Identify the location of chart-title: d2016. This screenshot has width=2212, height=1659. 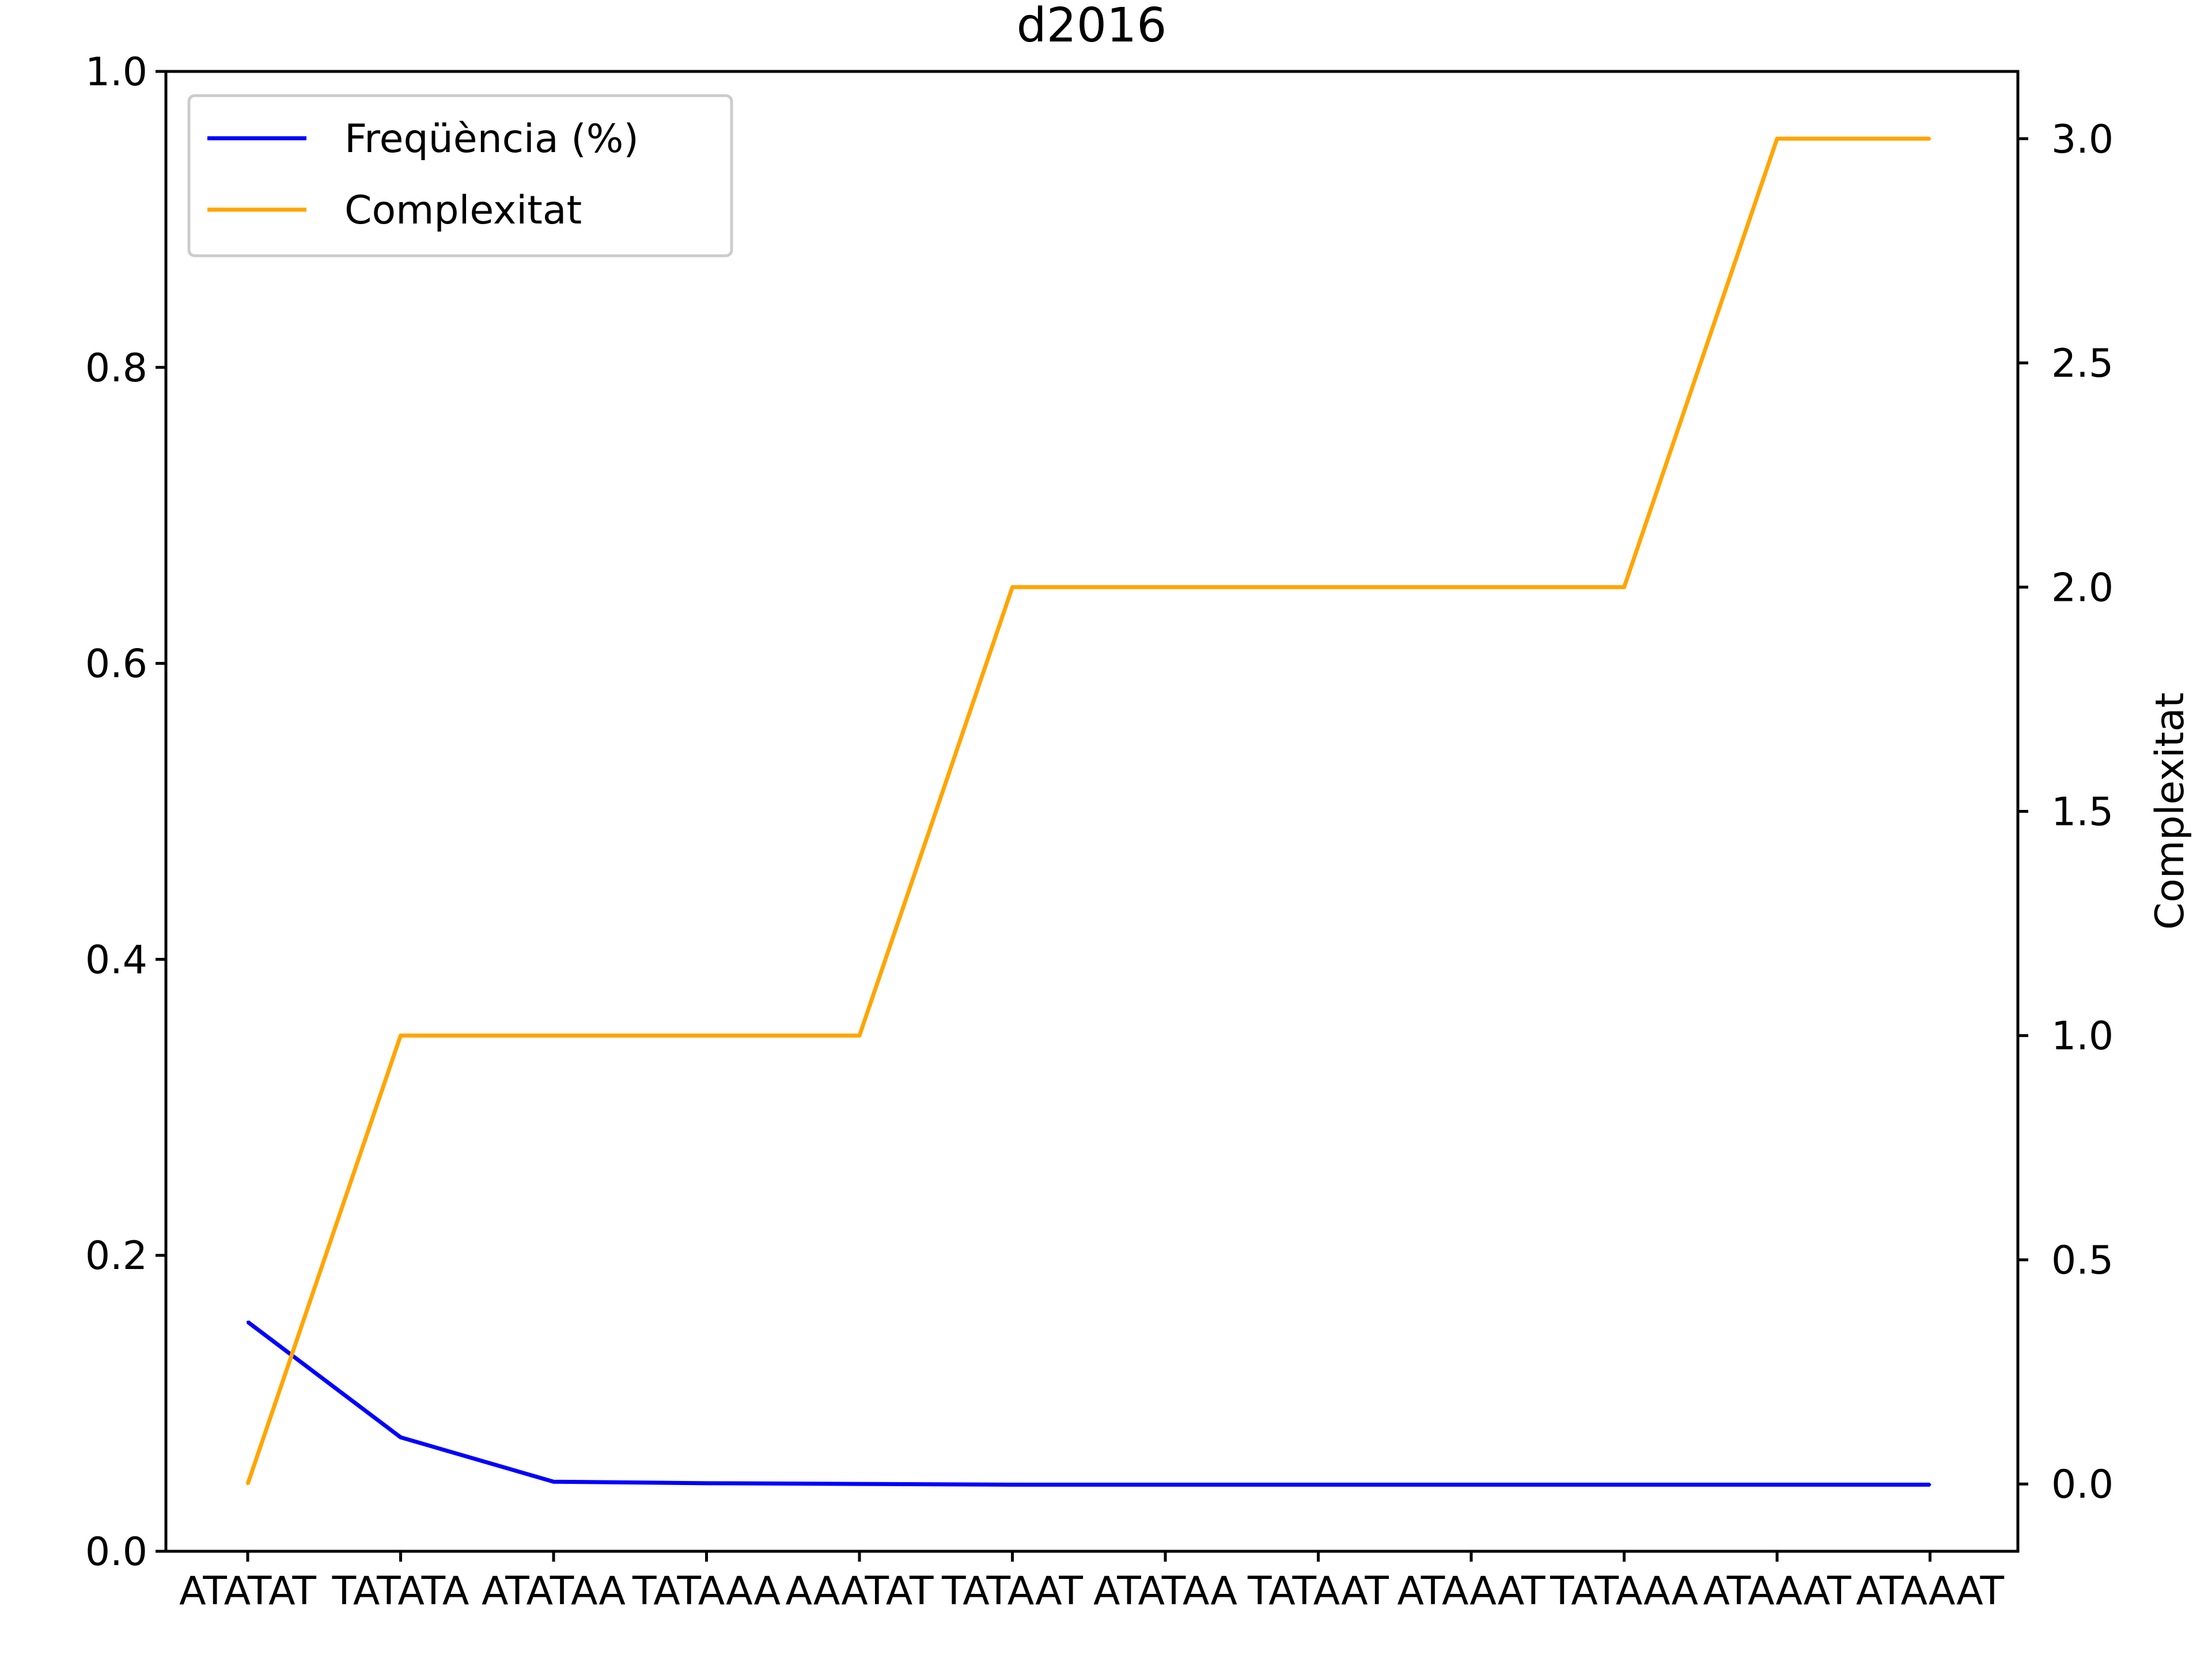
(1092, 26).